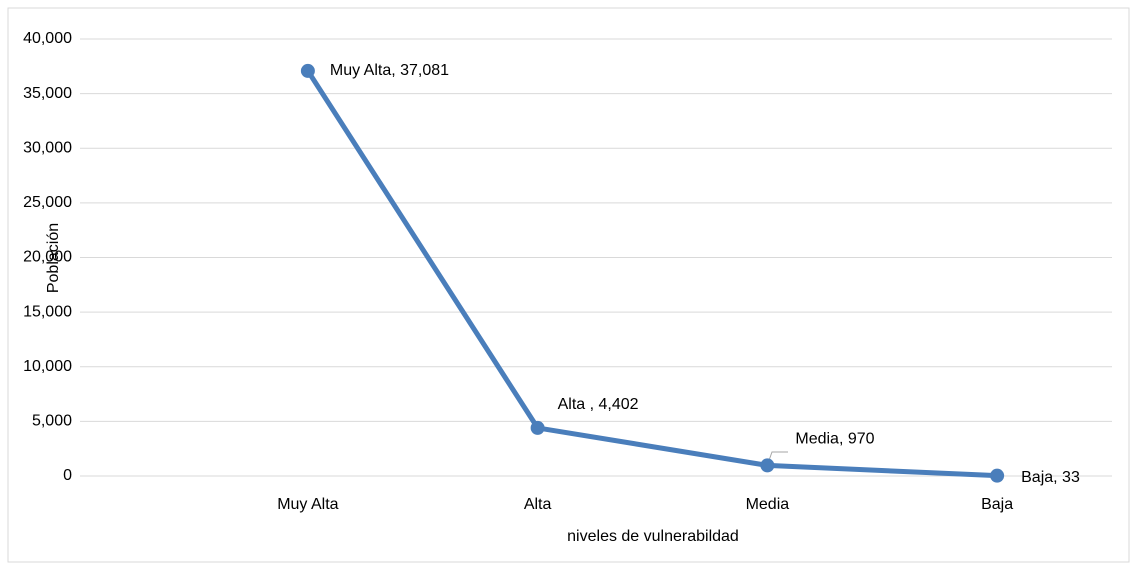  Describe the element at coordinates (47, 202) in the screenshot. I see `y-tick-label: 25,000` at that location.